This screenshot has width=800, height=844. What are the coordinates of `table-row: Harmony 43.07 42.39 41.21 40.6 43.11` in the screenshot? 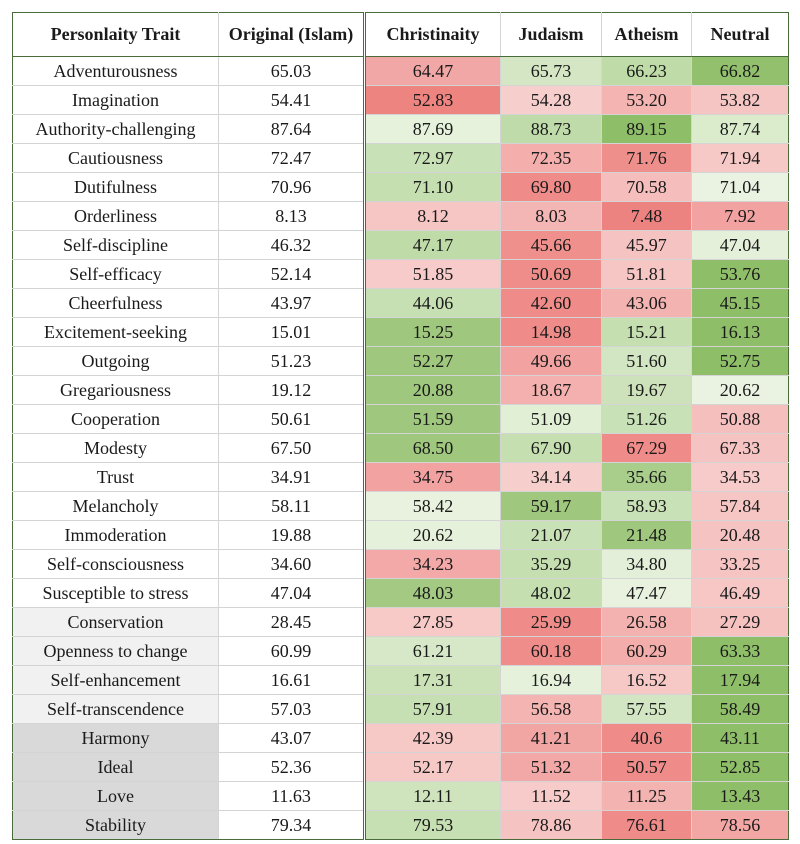 It's located at (400, 738).